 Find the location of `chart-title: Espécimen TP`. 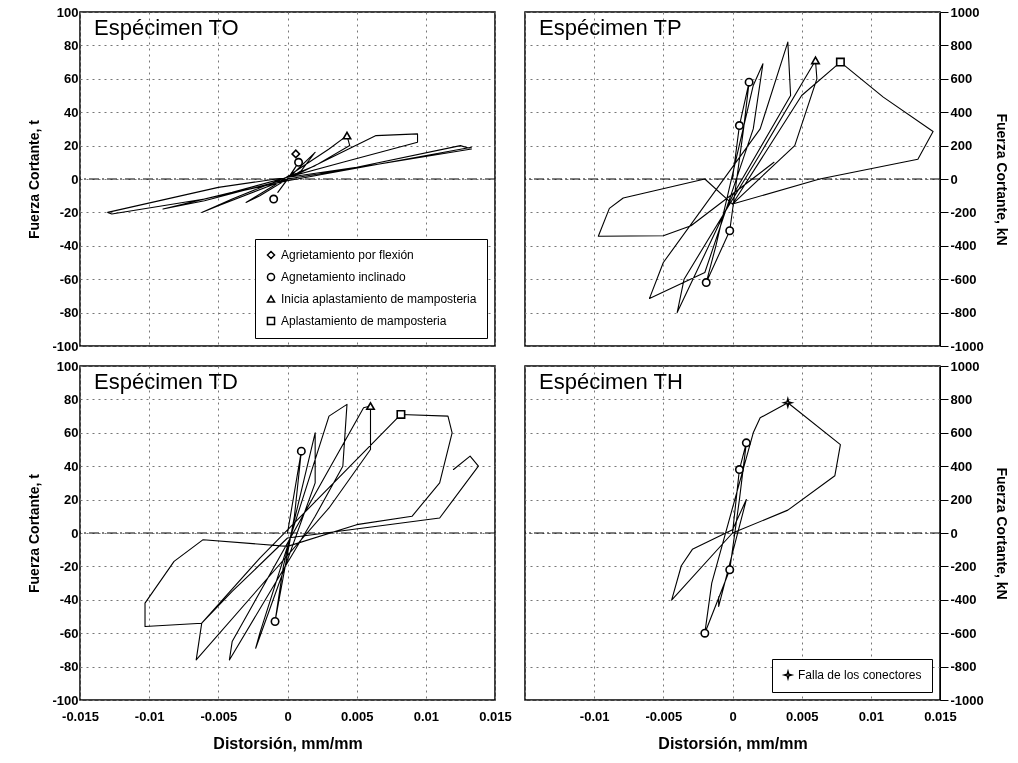

chart-title: Espécimen TP is located at coordinates (610, 27).